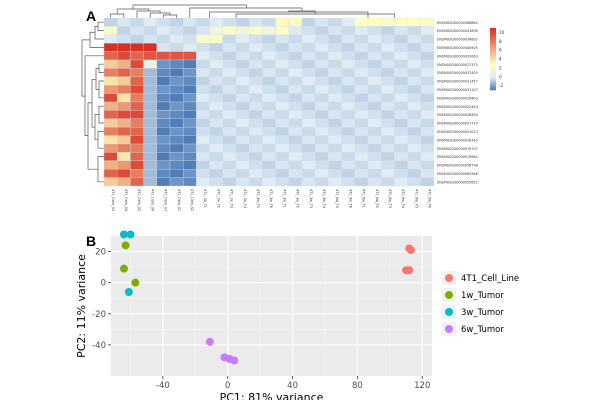  Describe the element at coordinates (163, 386) in the screenshot. I see `x-tick-label: -40` at that location.